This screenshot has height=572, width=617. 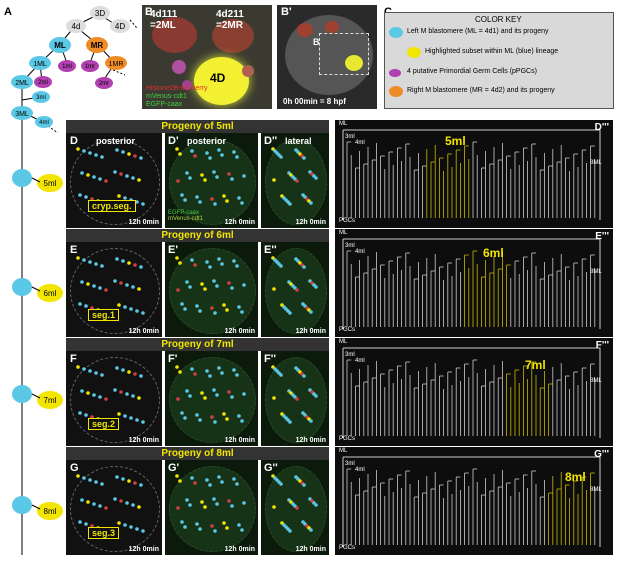 I want to click on key-swatch-purple, so click(x=395, y=73).